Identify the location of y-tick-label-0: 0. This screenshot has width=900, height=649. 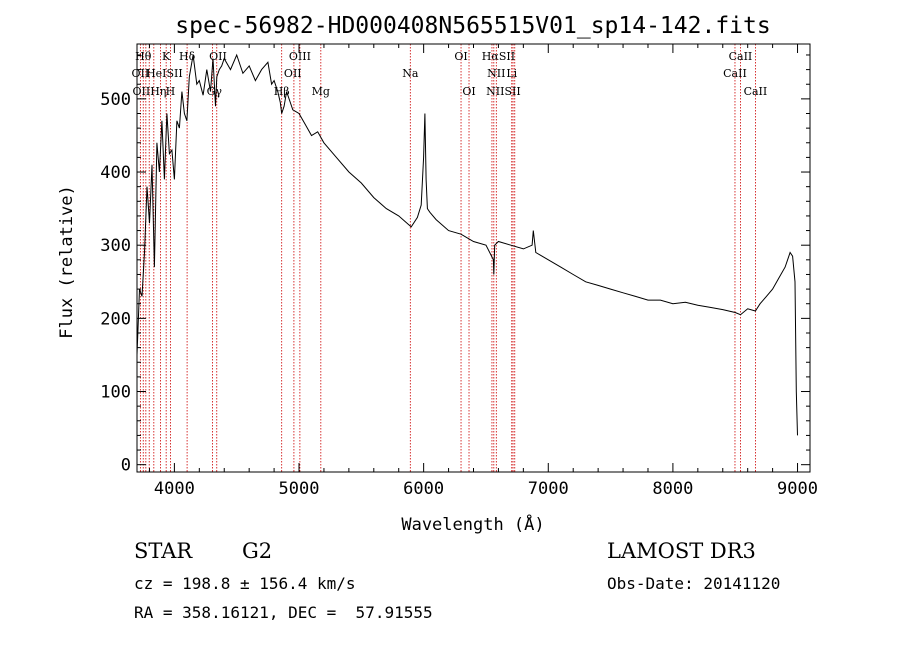
(126, 466).